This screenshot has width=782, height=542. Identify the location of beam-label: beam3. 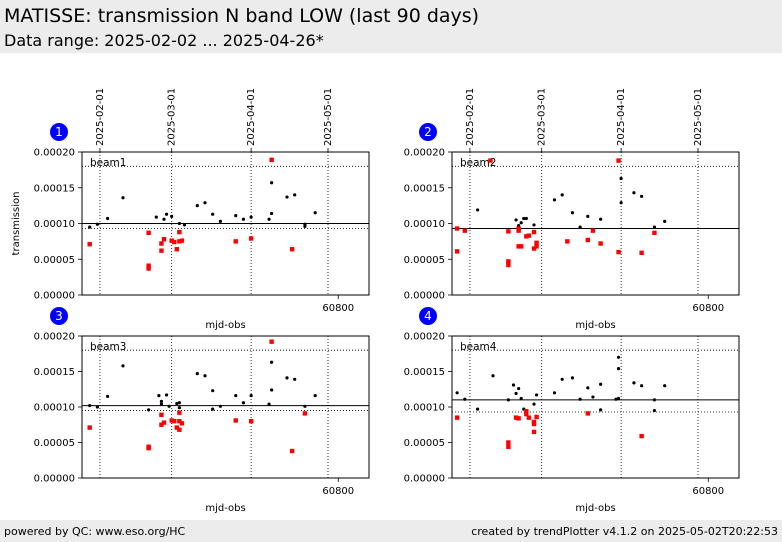
(108, 347).